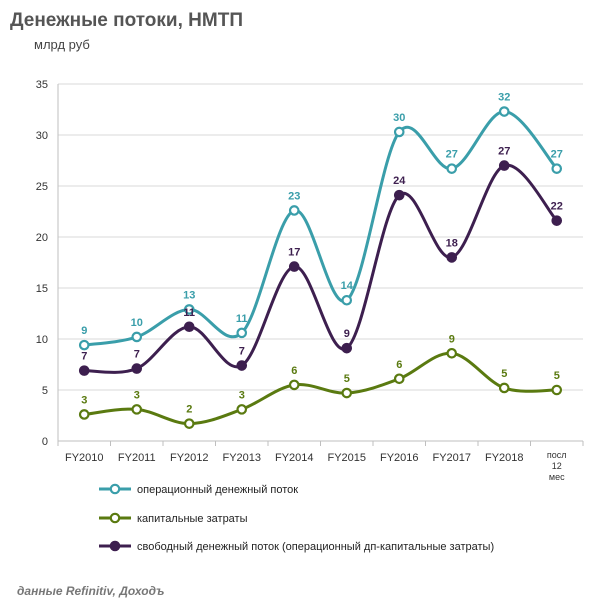 This screenshot has width=608, height=608. Describe the element at coordinates (347, 286) in the screenshot. I see `data-label-operating: 14` at that location.